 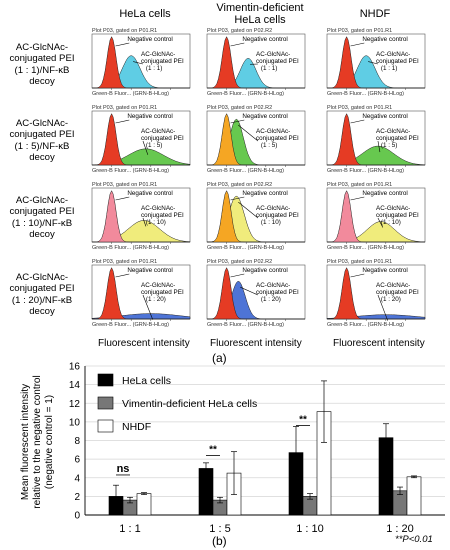 What do you see at coordinates (129, 529) in the screenshot?
I see `category-label: 1` at bounding box center [129, 529].